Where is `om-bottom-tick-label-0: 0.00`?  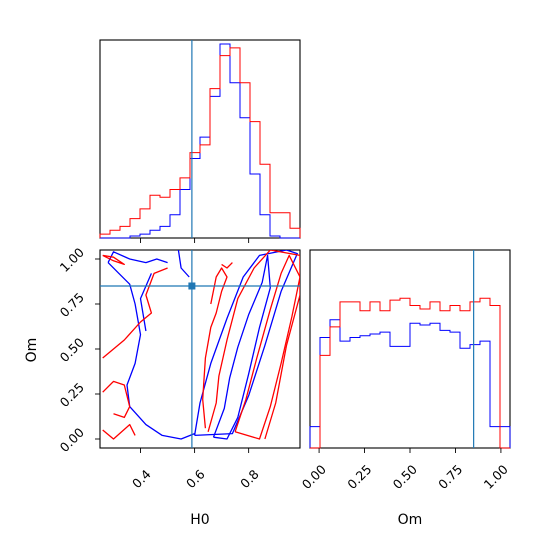 om-bottom-tick-label-0: 0.00 is located at coordinates (314, 477).